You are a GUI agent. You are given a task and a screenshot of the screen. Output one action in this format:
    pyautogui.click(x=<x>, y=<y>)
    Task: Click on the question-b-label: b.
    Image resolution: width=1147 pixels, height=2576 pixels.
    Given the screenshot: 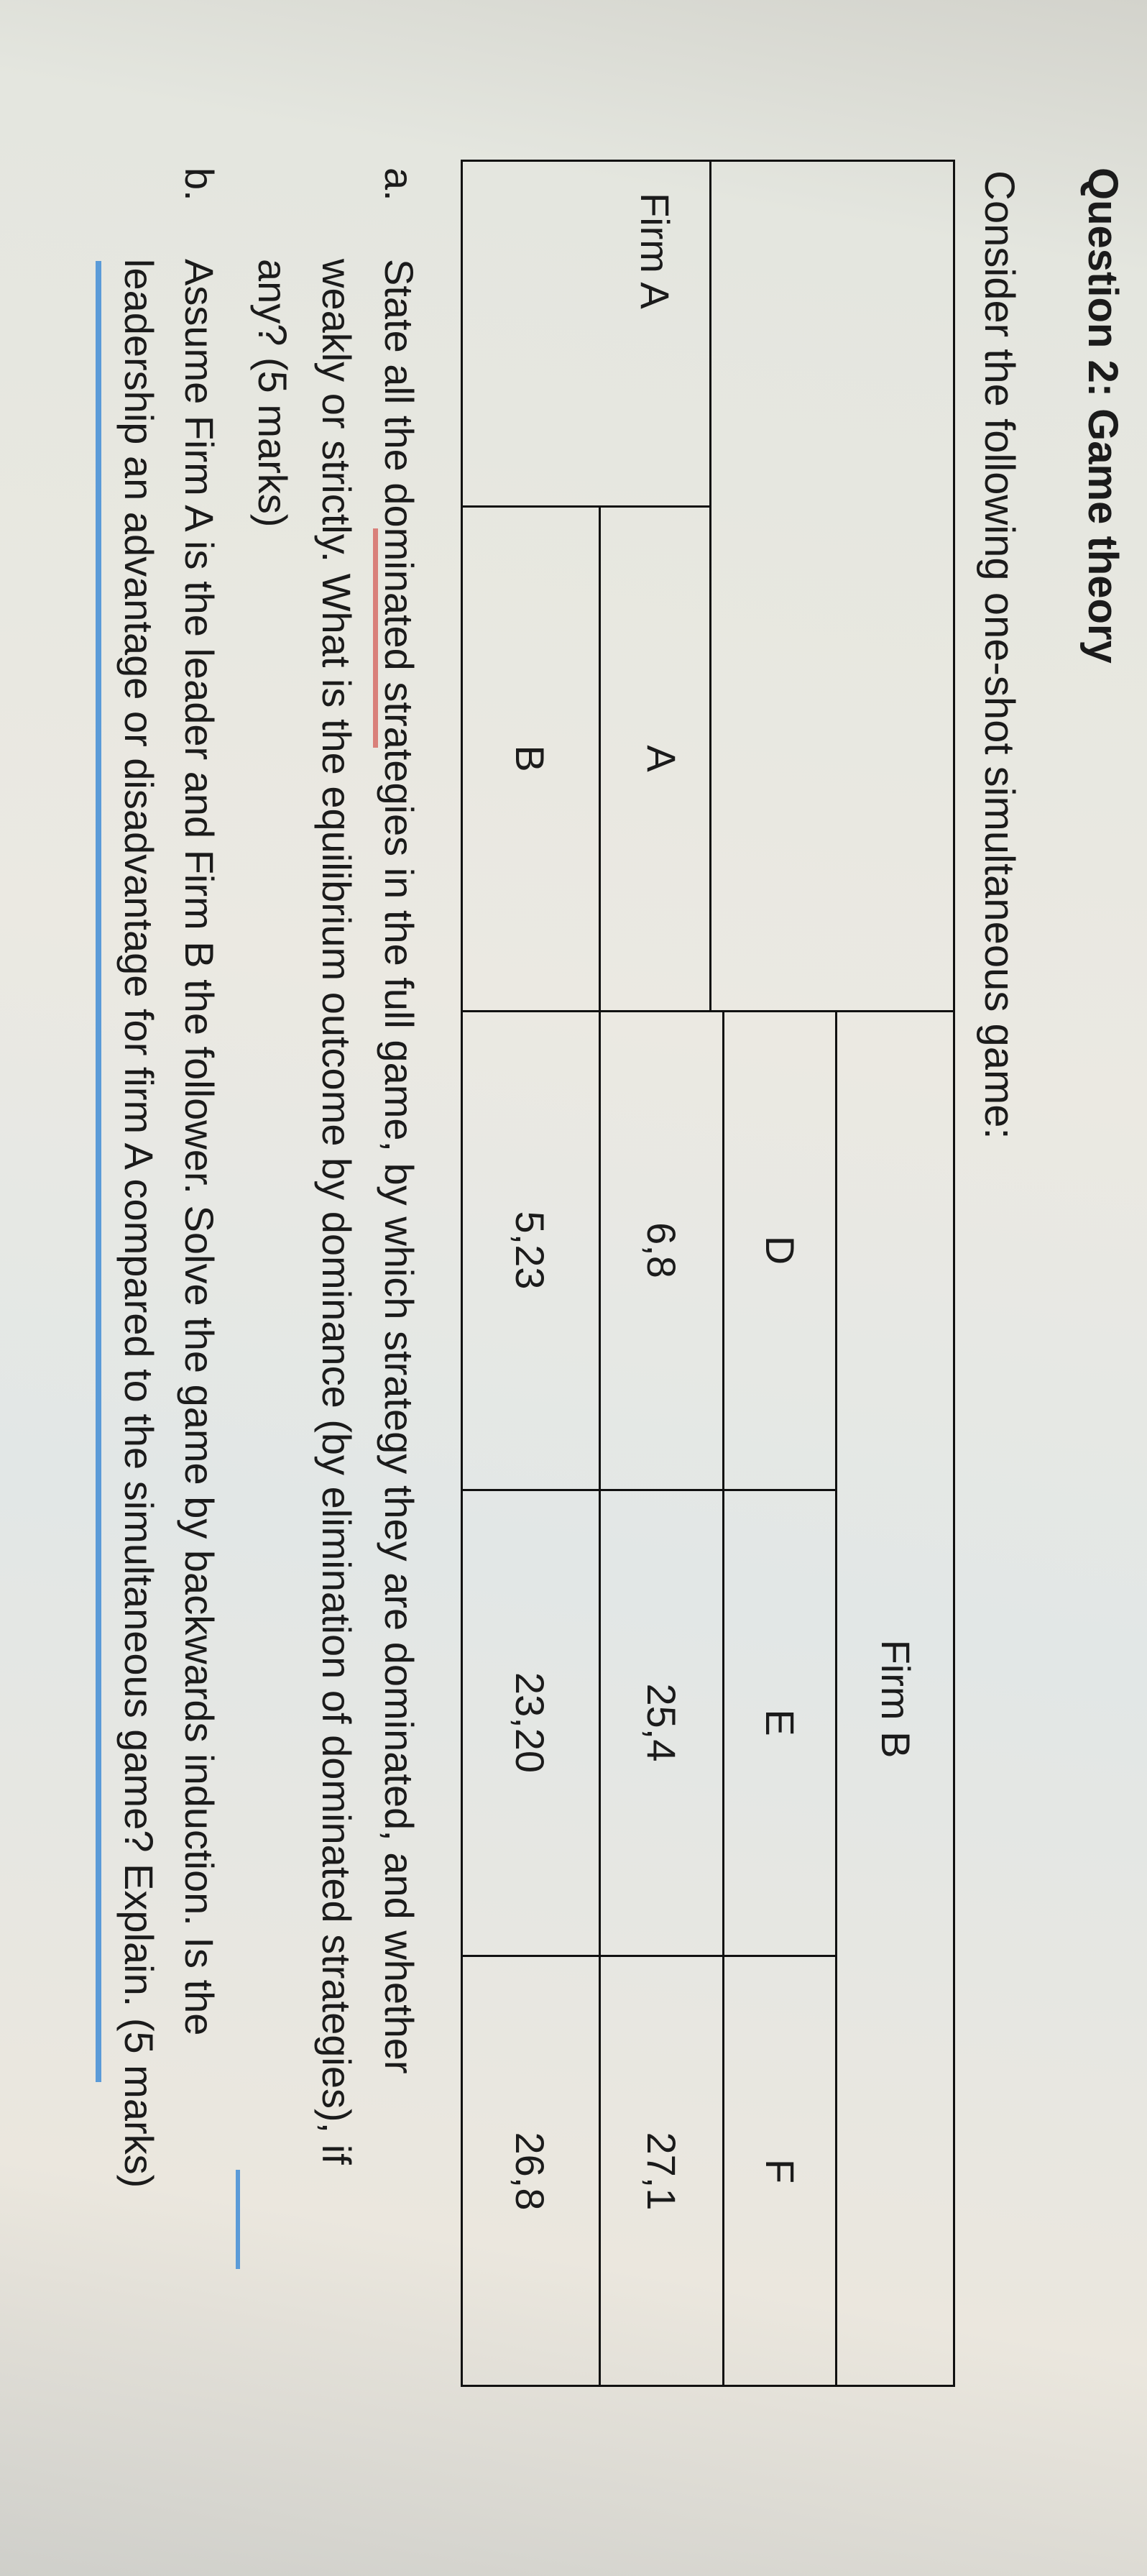 What is the action you would take?
    pyautogui.click(x=199, y=184)
    